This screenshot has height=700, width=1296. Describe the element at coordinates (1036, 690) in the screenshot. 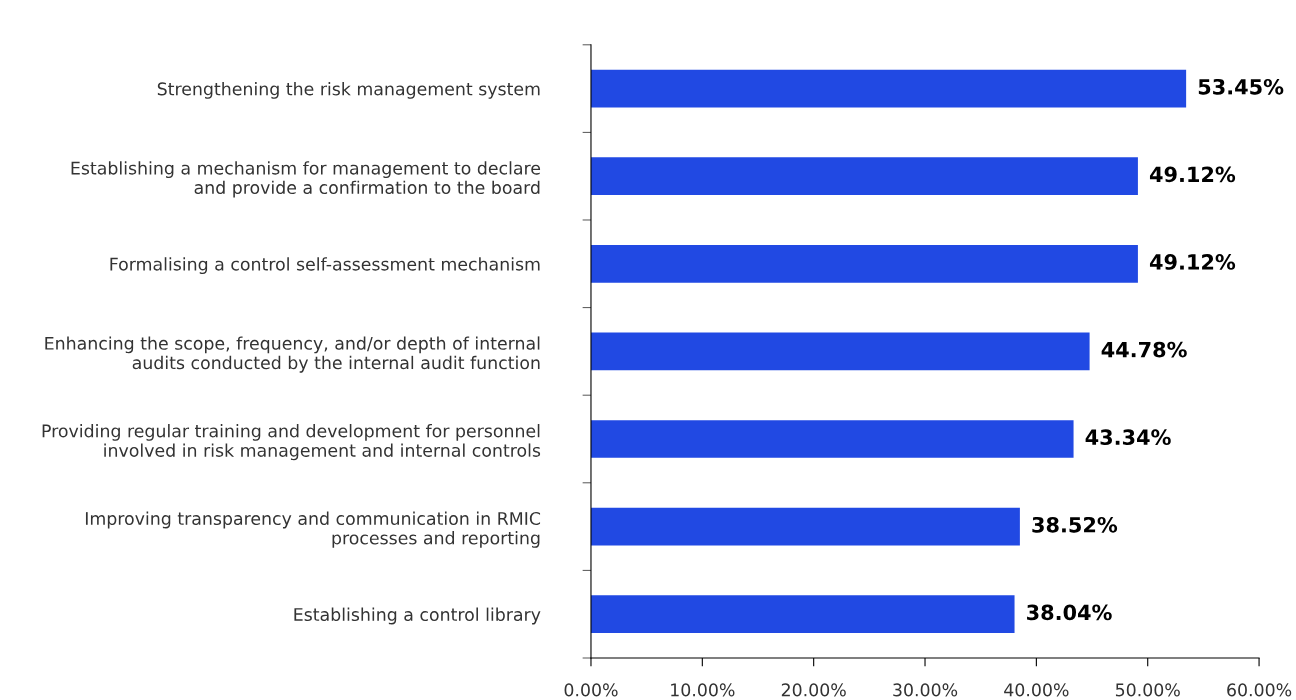

I see `x-tick-label: 40.00%` at that location.